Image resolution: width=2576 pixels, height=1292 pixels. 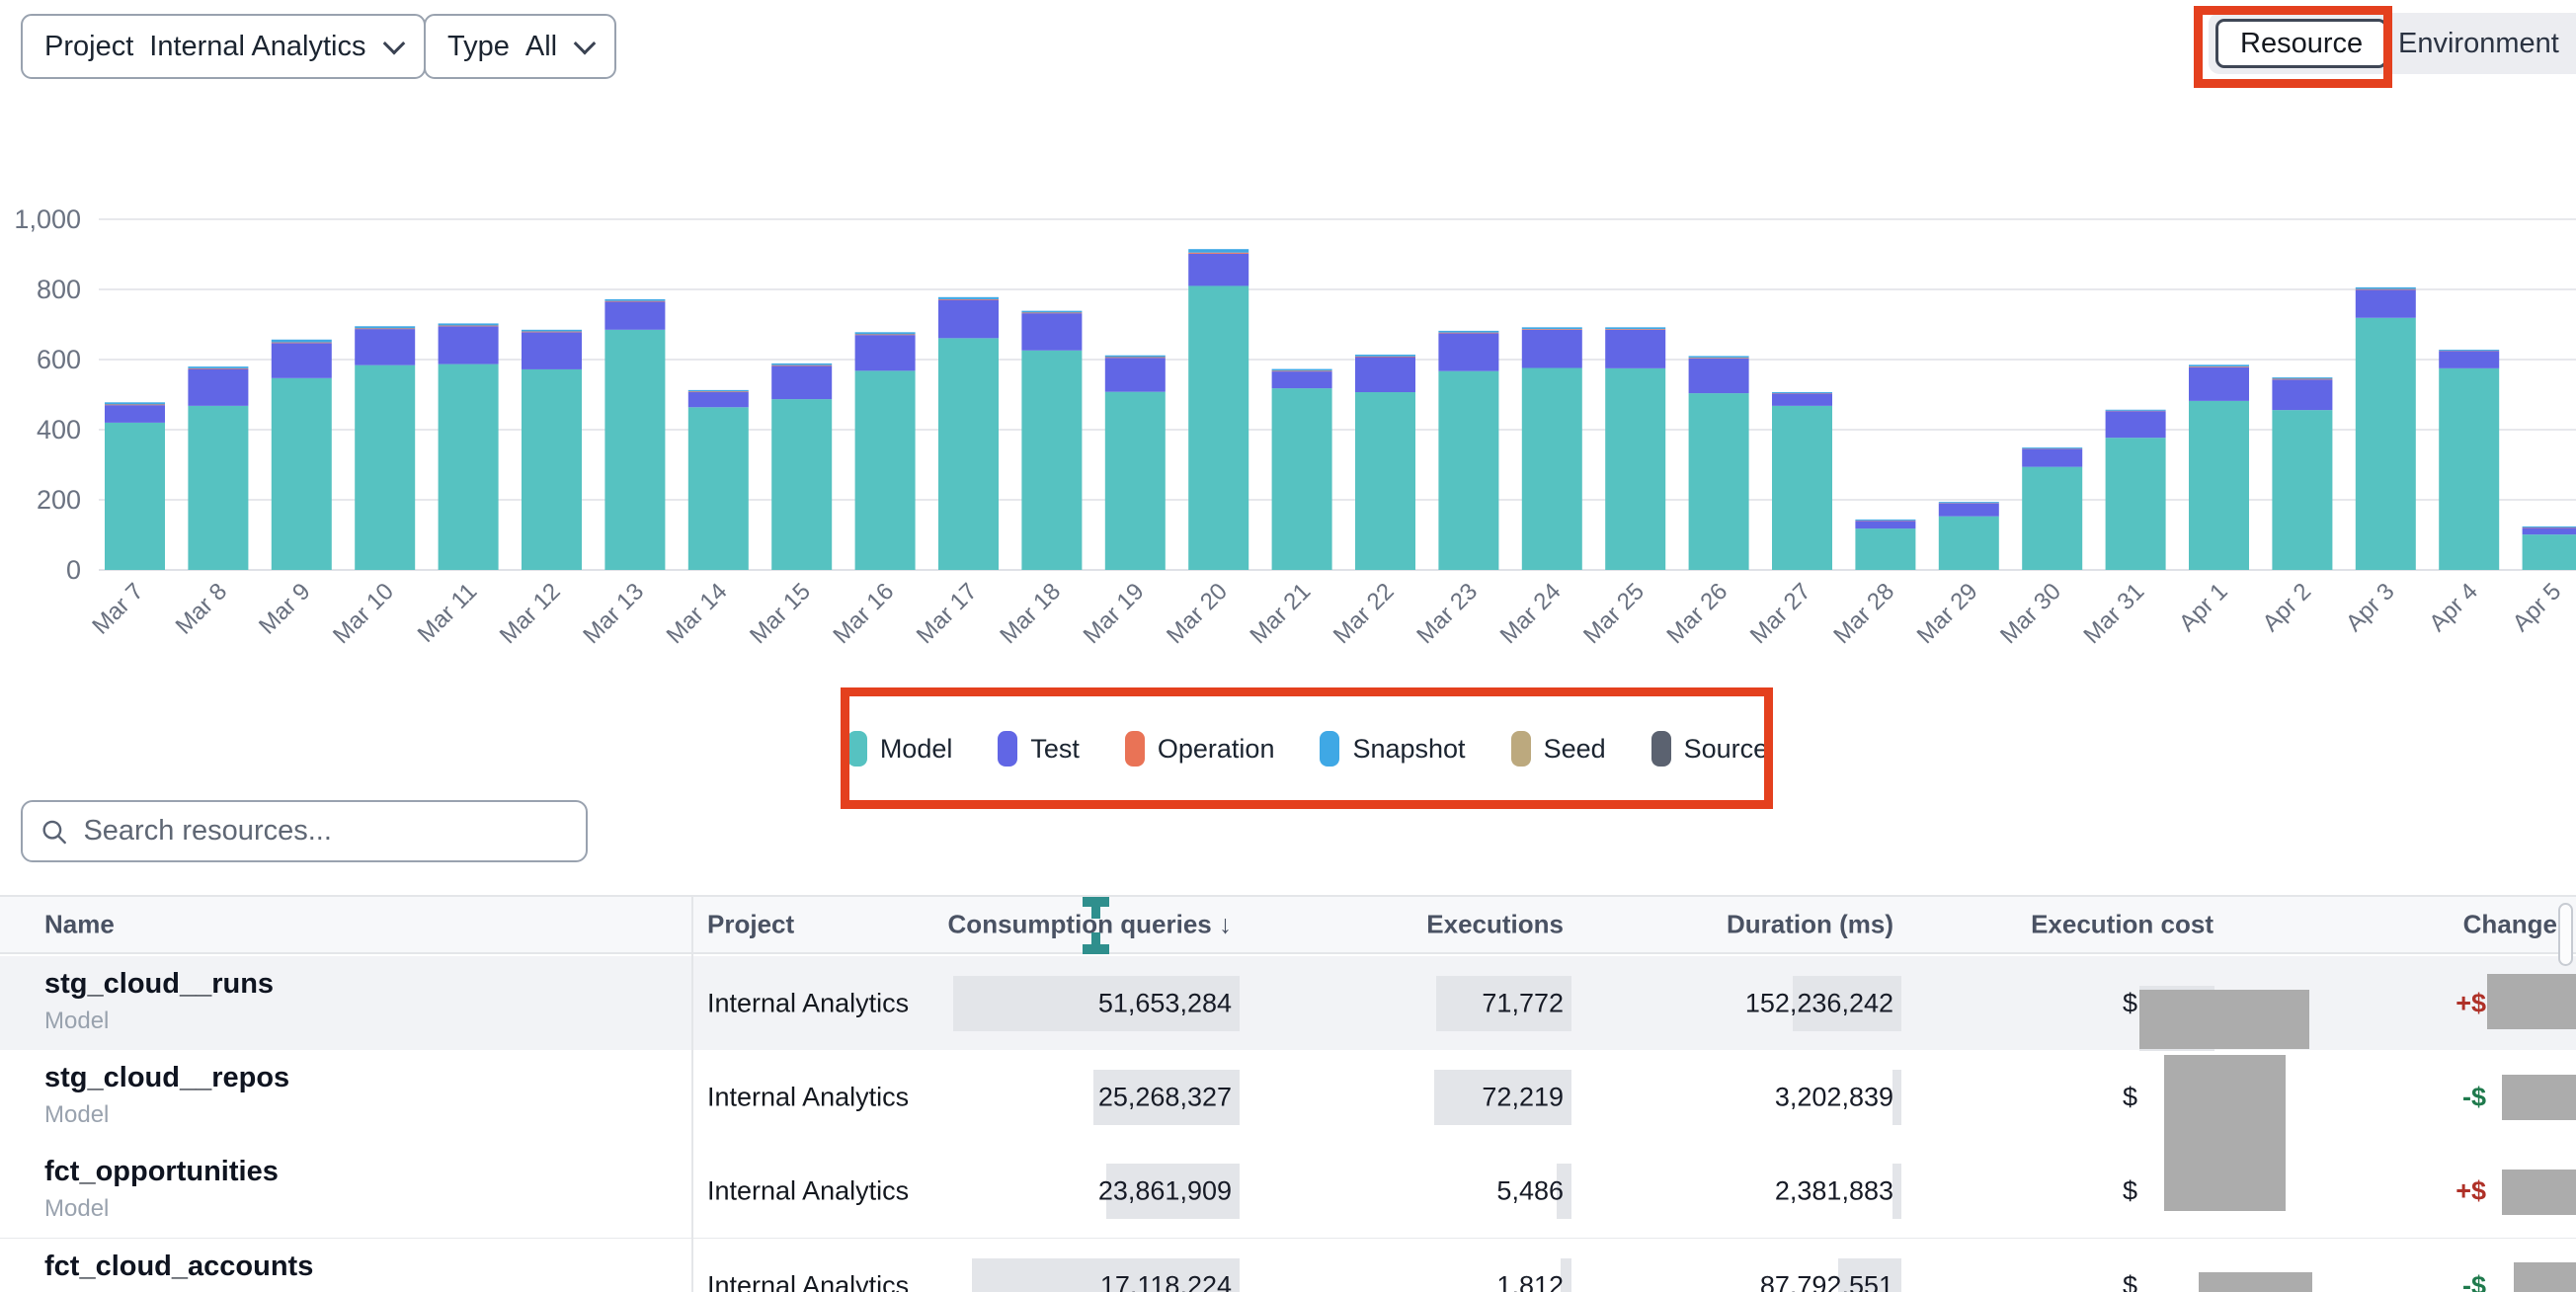 I want to click on legend-item-test: Test, so click(x=1039, y=749).